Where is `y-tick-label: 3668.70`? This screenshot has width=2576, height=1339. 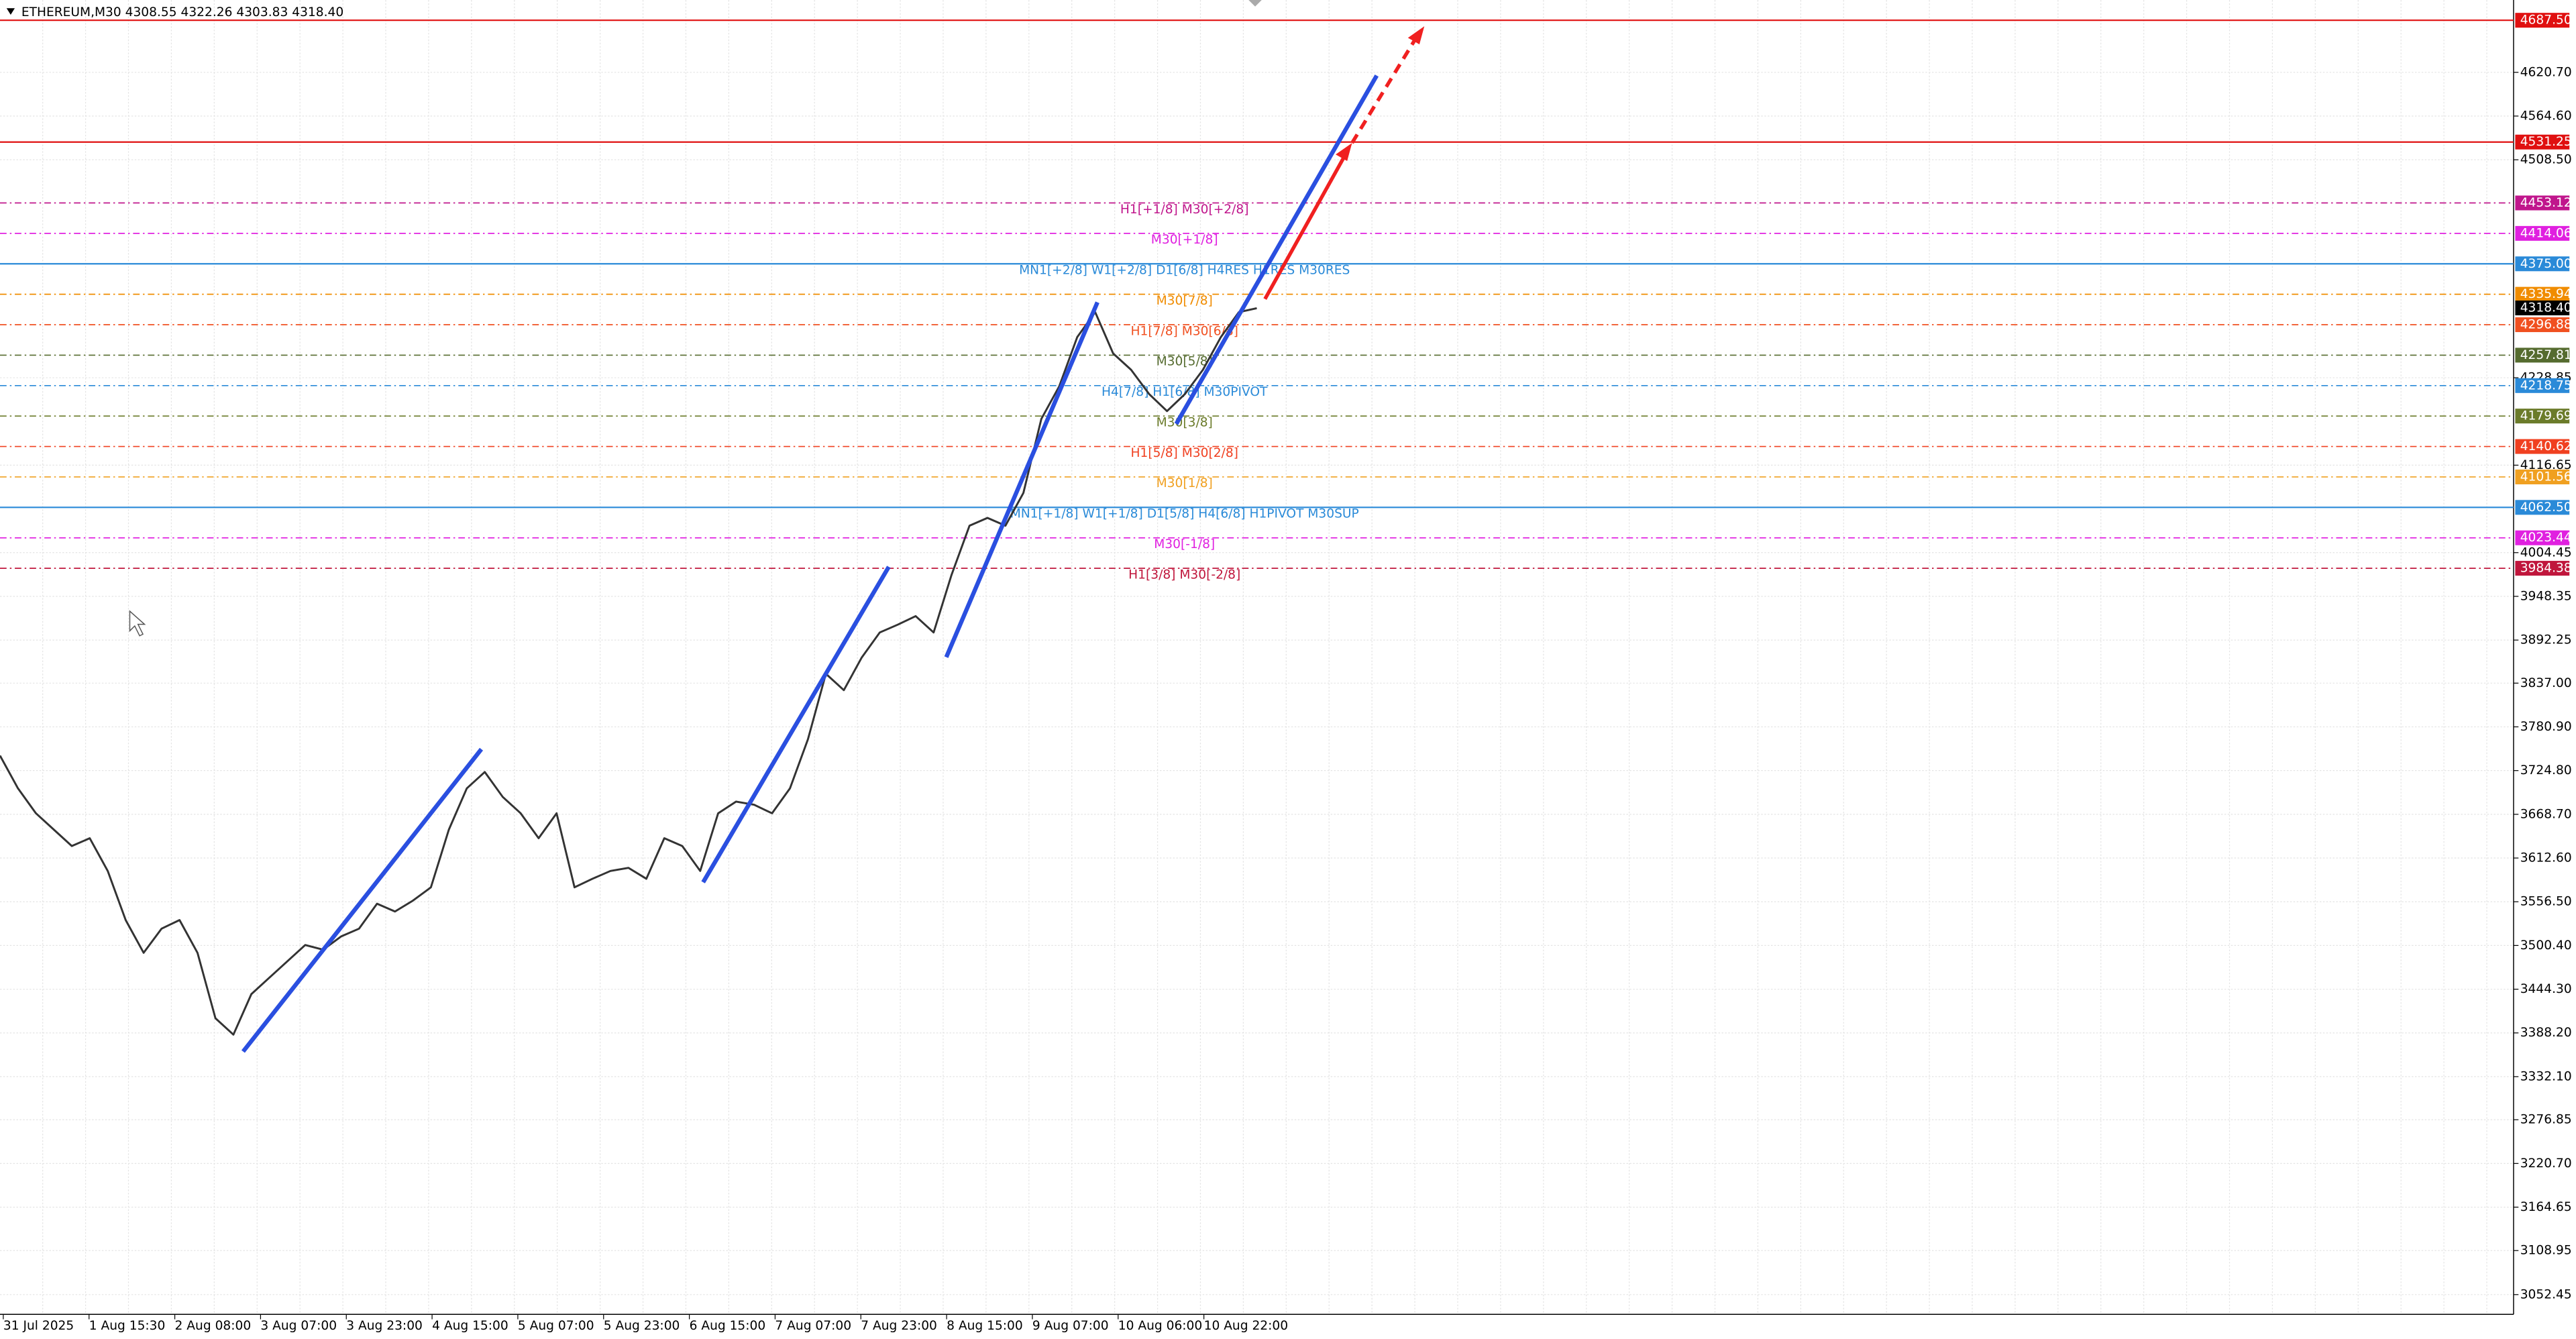
y-tick-label: 3668.70 is located at coordinates (2546, 814).